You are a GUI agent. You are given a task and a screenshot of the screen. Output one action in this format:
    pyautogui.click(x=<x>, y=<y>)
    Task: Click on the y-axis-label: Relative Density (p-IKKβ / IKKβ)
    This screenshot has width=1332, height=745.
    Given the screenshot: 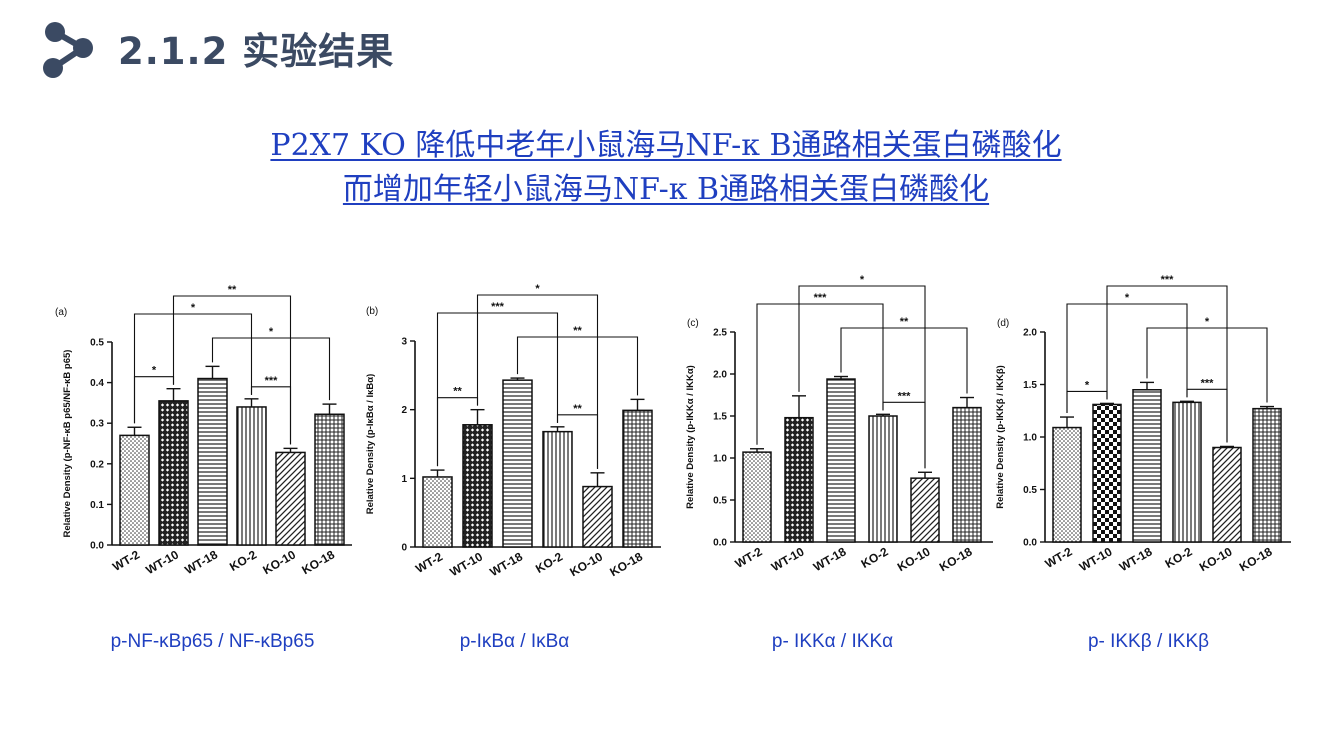 What is the action you would take?
    pyautogui.click(x=1000, y=437)
    